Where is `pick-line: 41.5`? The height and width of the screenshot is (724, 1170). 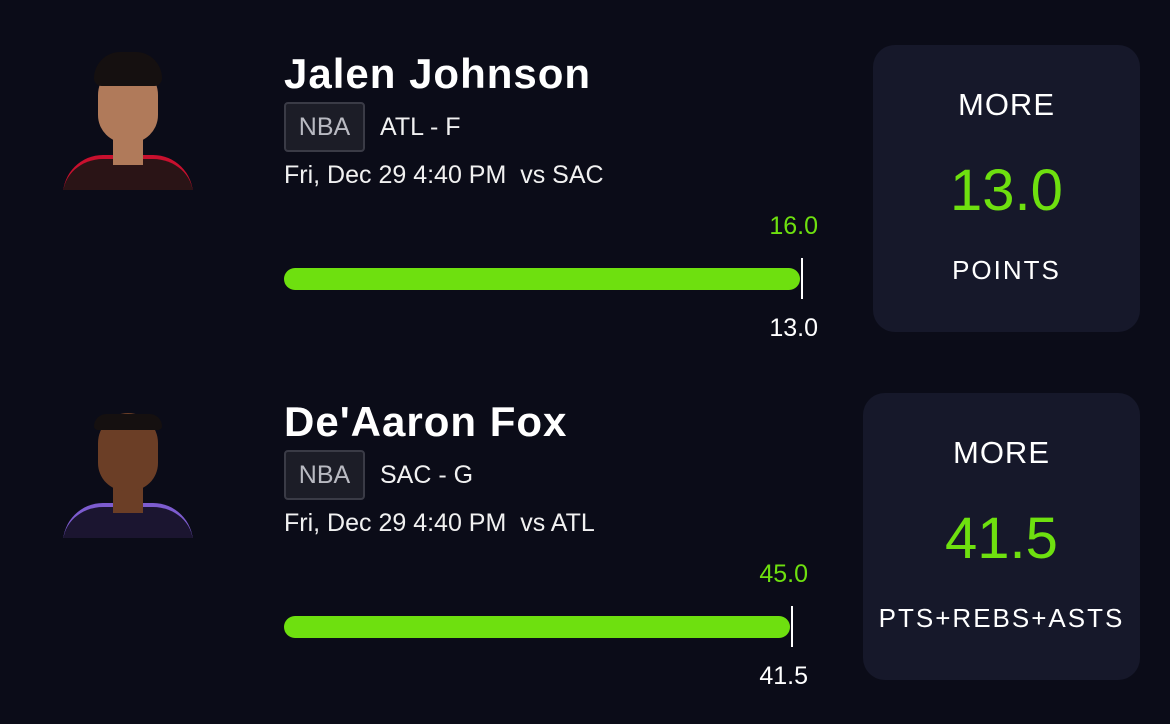 pick-line: 41.5 is located at coordinates (1001, 538).